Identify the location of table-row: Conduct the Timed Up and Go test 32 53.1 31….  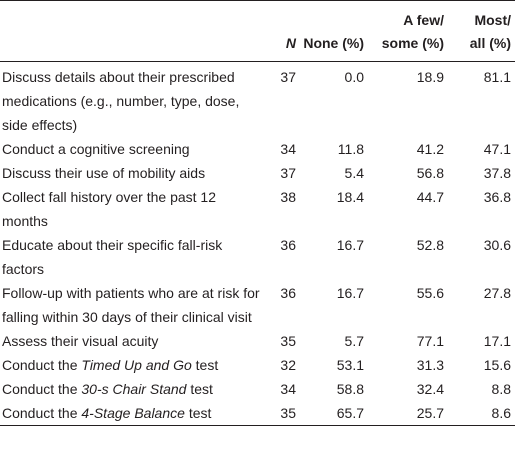
(257, 365).